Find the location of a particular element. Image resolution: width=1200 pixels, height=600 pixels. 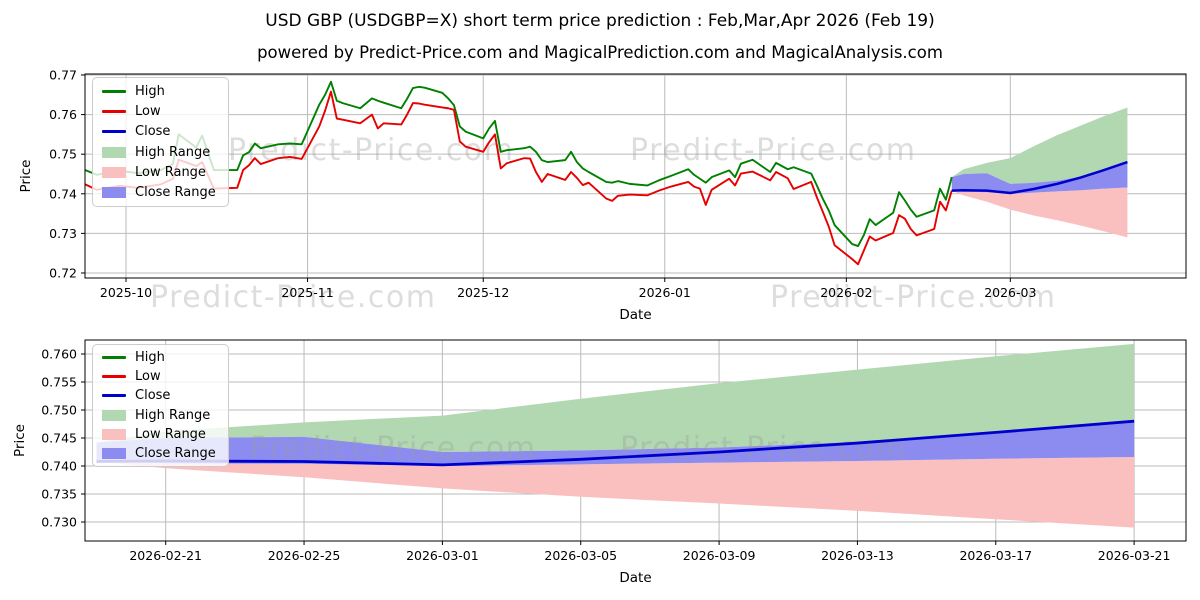

y-axis-tick-label: 0.745 is located at coordinates (59, 438).